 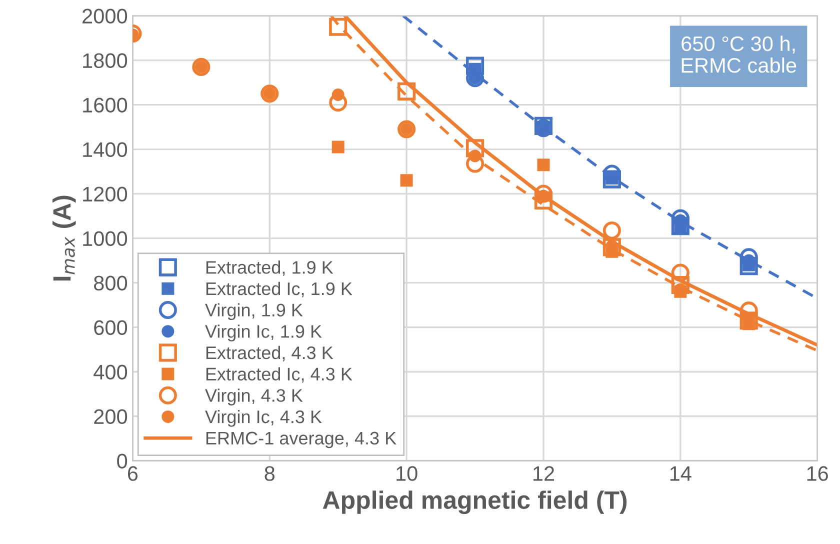 I want to click on x-tick-label: 14, so click(x=681, y=473).